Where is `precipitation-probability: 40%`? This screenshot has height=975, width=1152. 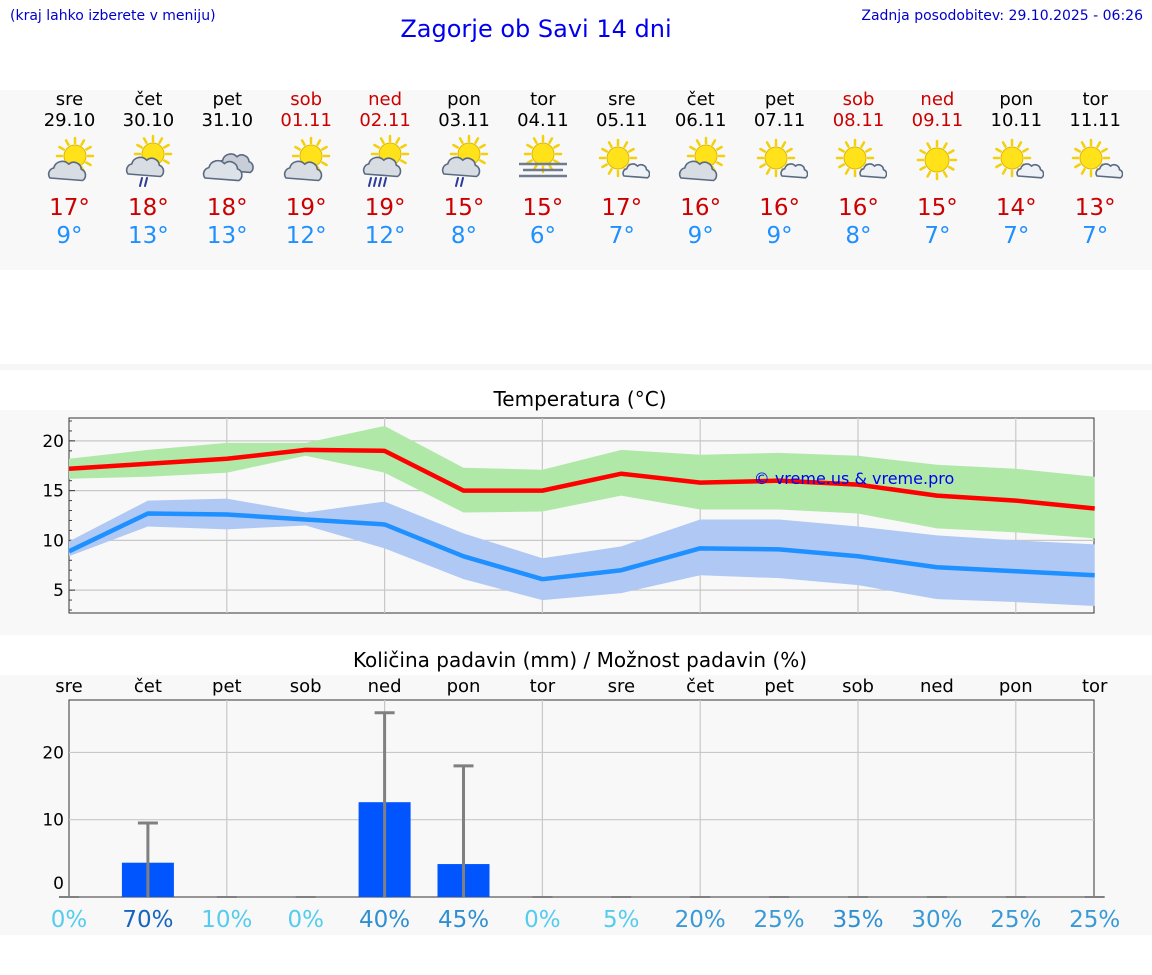 precipitation-probability: 40% is located at coordinates (384, 920).